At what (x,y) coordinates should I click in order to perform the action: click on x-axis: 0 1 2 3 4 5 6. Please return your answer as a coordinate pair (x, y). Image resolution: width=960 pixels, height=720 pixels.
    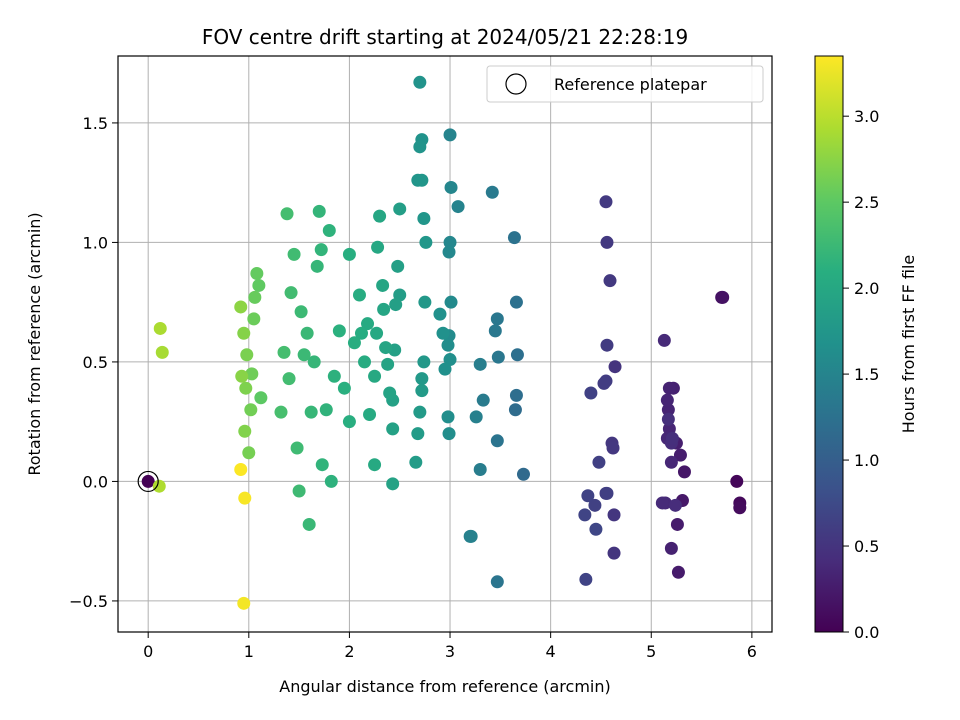
    Looking at the image, I should click on (450, 646).